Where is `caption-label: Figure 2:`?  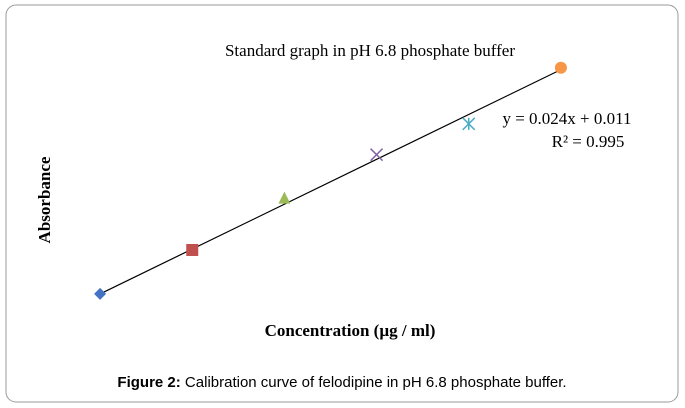 caption-label: Figure 2: is located at coordinates (148, 382).